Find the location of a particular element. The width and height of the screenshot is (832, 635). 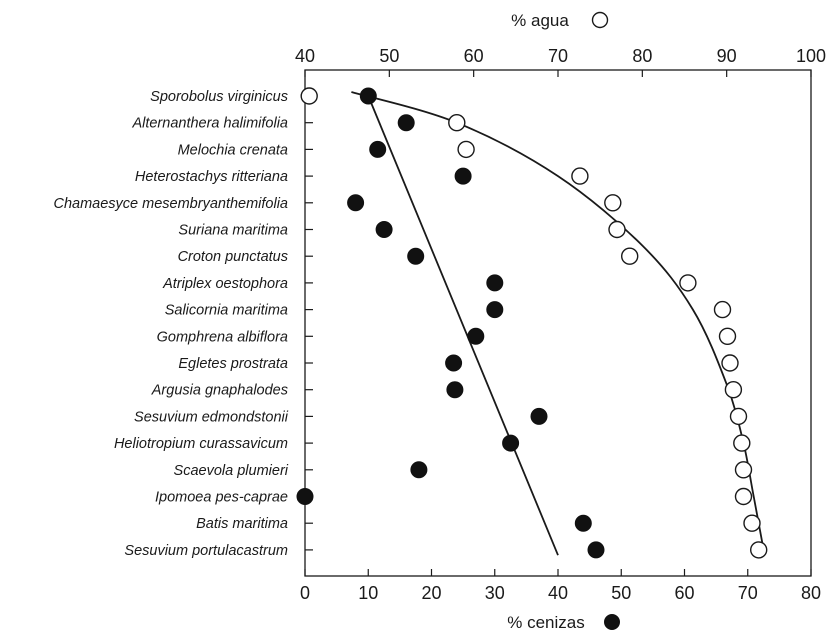

species-label-suriana-maritima: Suriana maritima is located at coordinates (233, 231).